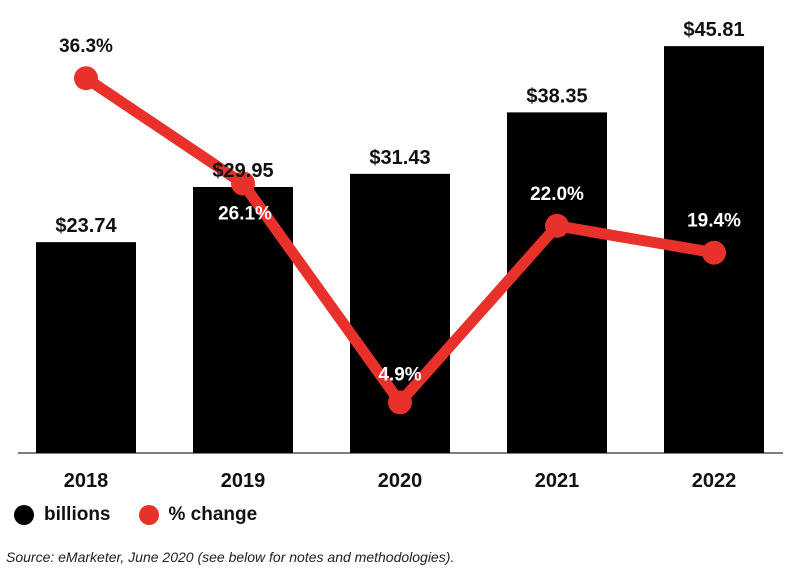 This screenshot has height=574, width=799. What do you see at coordinates (77, 514) in the screenshot?
I see `legend-label-billions: billions` at bounding box center [77, 514].